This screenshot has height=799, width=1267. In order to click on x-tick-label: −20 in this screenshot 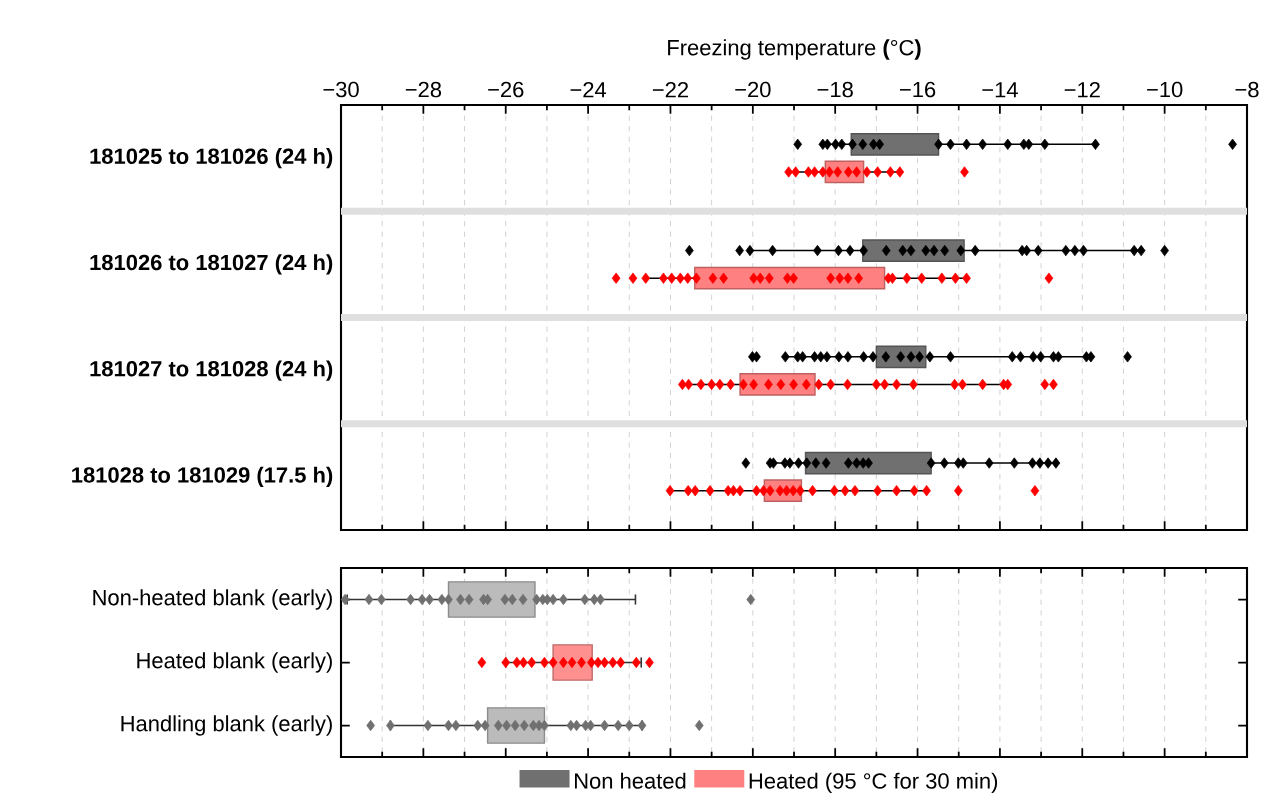, I will do `click(753, 89)`.